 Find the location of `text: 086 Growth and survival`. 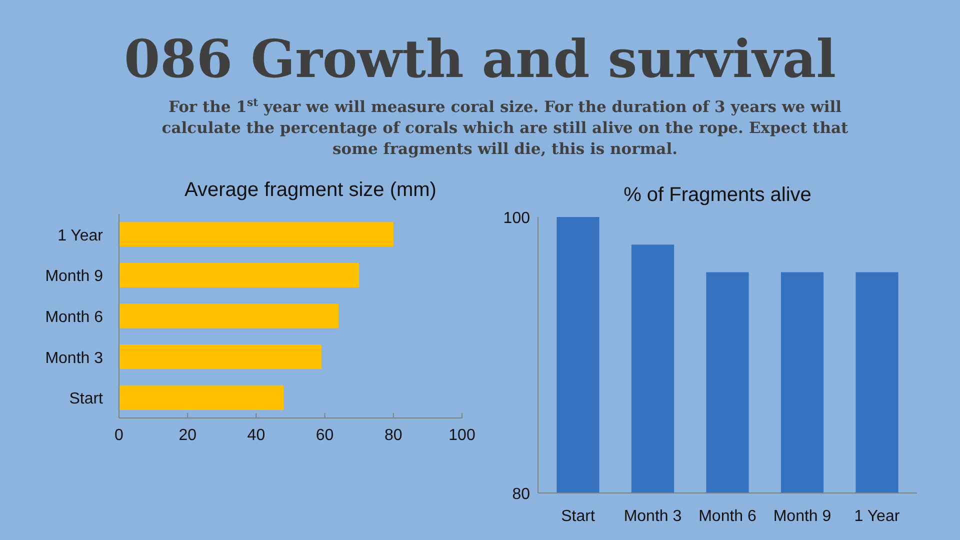

text: 086 Growth and survival is located at coordinates (480, 59).